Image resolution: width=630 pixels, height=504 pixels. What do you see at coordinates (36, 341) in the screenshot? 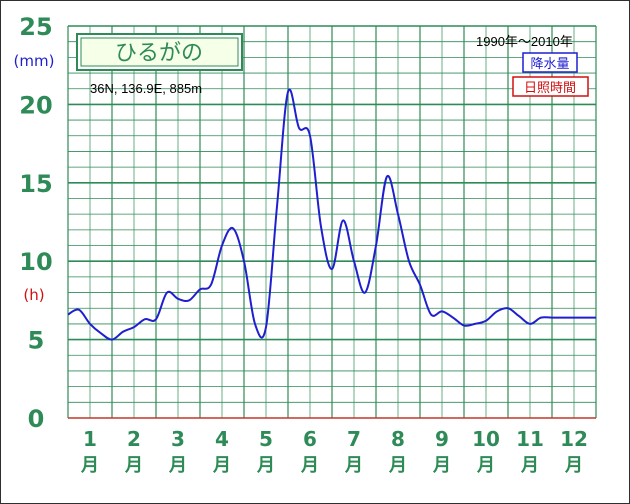
I see `y-tick-label: 5` at bounding box center [36, 341].